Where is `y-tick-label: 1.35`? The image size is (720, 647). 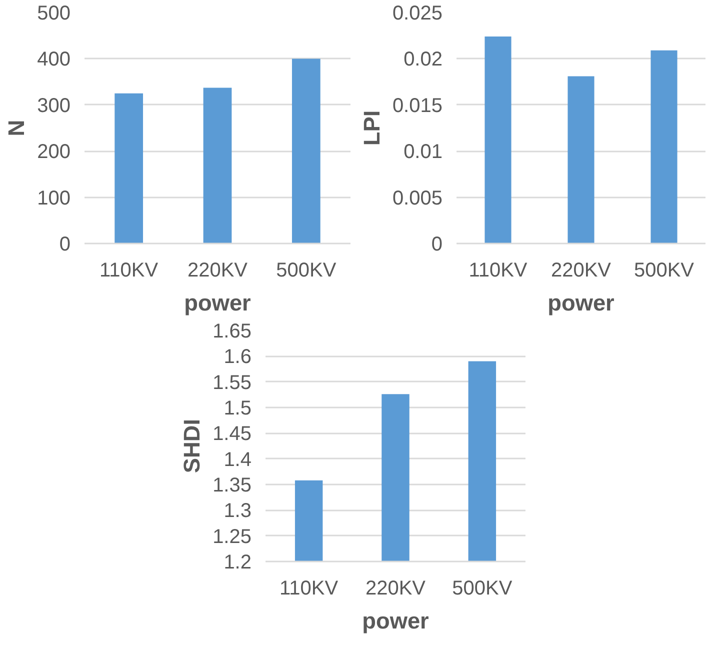 y-tick-label: 1.35 is located at coordinates (232, 485).